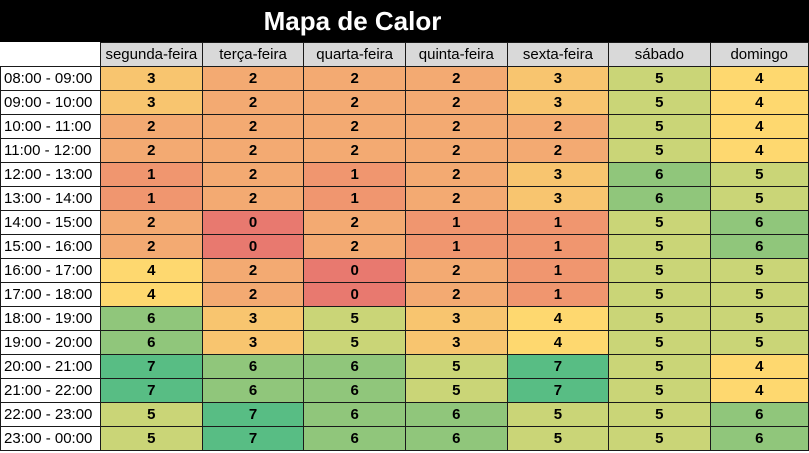 The height and width of the screenshot is (453, 809). Describe the element at coordinates (352, 20) in the screenshot. I see `chart-title: Mapa de Calor` at that location.